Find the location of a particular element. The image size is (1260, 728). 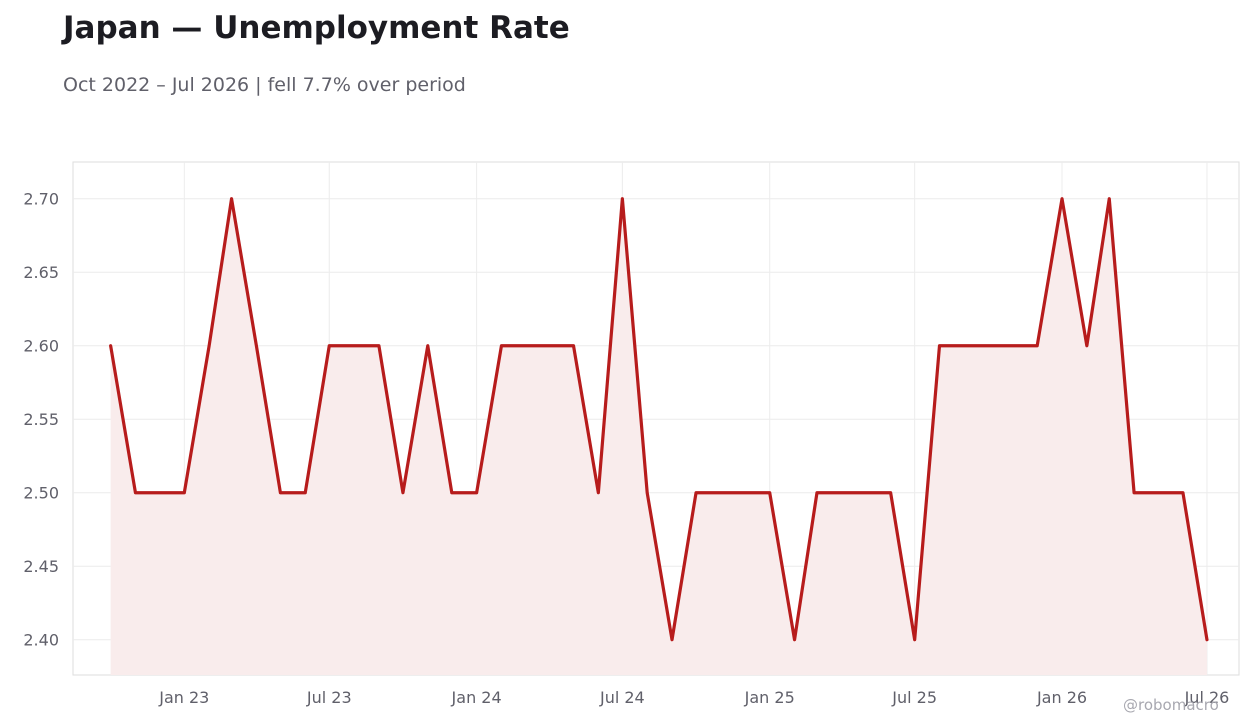

x-tick-label-0: Jan 23 is located at coordinates (183, 697).